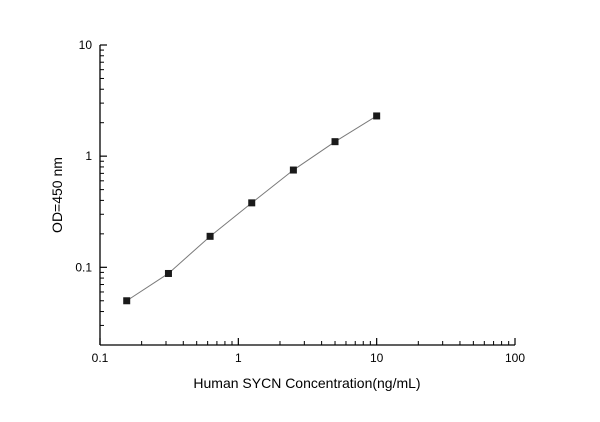 This screenshot has width=600, height=422. Describe the element at coordinates (57, 195) in the screenshot. I see `y-axis-title: OD=450 nm` at that location.